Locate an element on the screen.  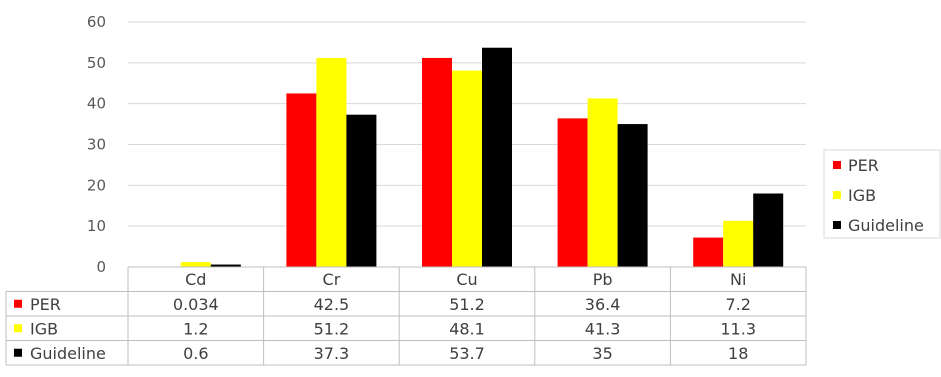
legend-box is located at coordinates (882, 194).